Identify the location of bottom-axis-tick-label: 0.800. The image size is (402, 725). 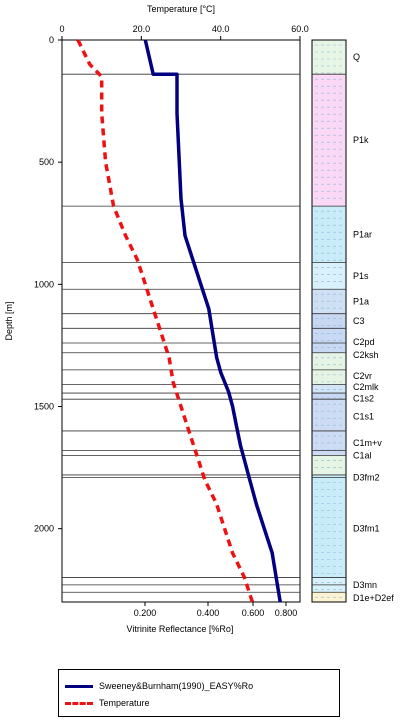
(286, 613).